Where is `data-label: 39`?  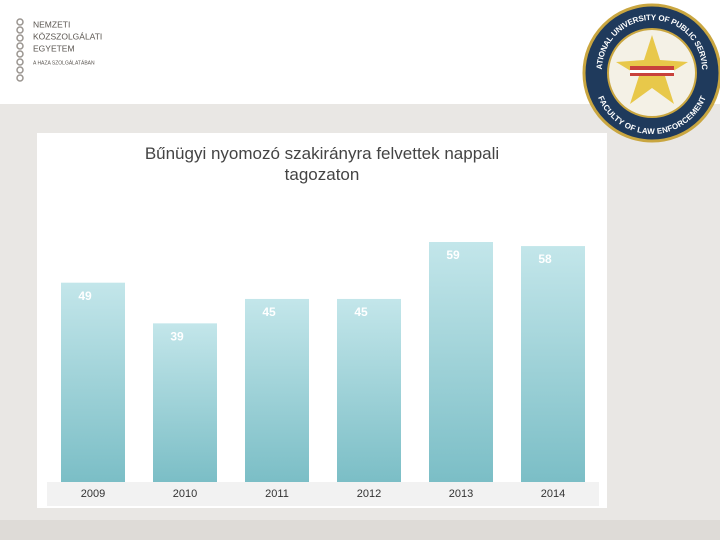
data-label: 39 is located at coordinates (177, 337).